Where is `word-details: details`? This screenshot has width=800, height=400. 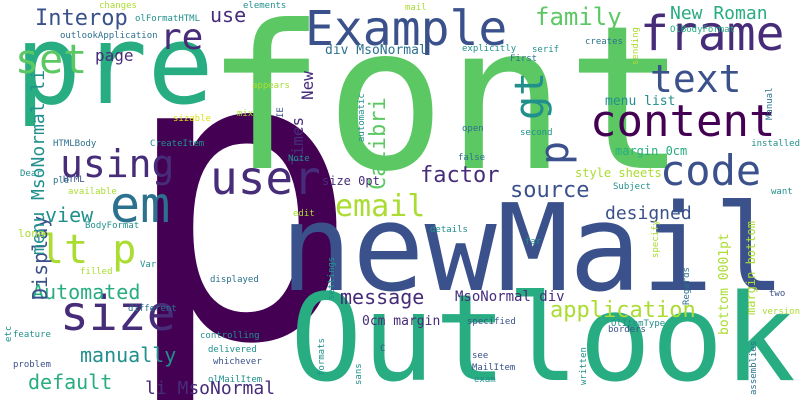
word-details: details is located at coordinates (449, 230).